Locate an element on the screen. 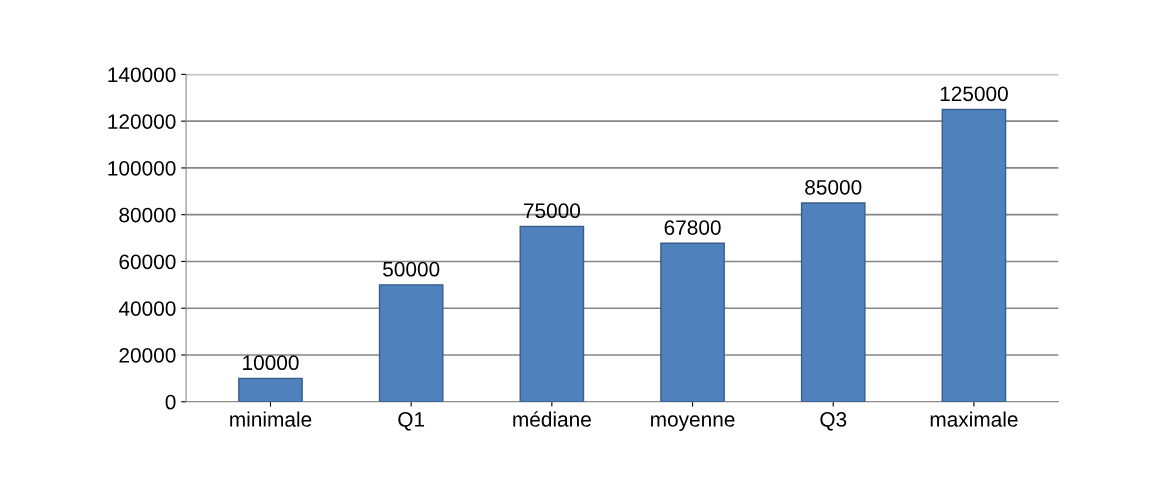  data-label: 10000 is located at coordinates (271, 363).